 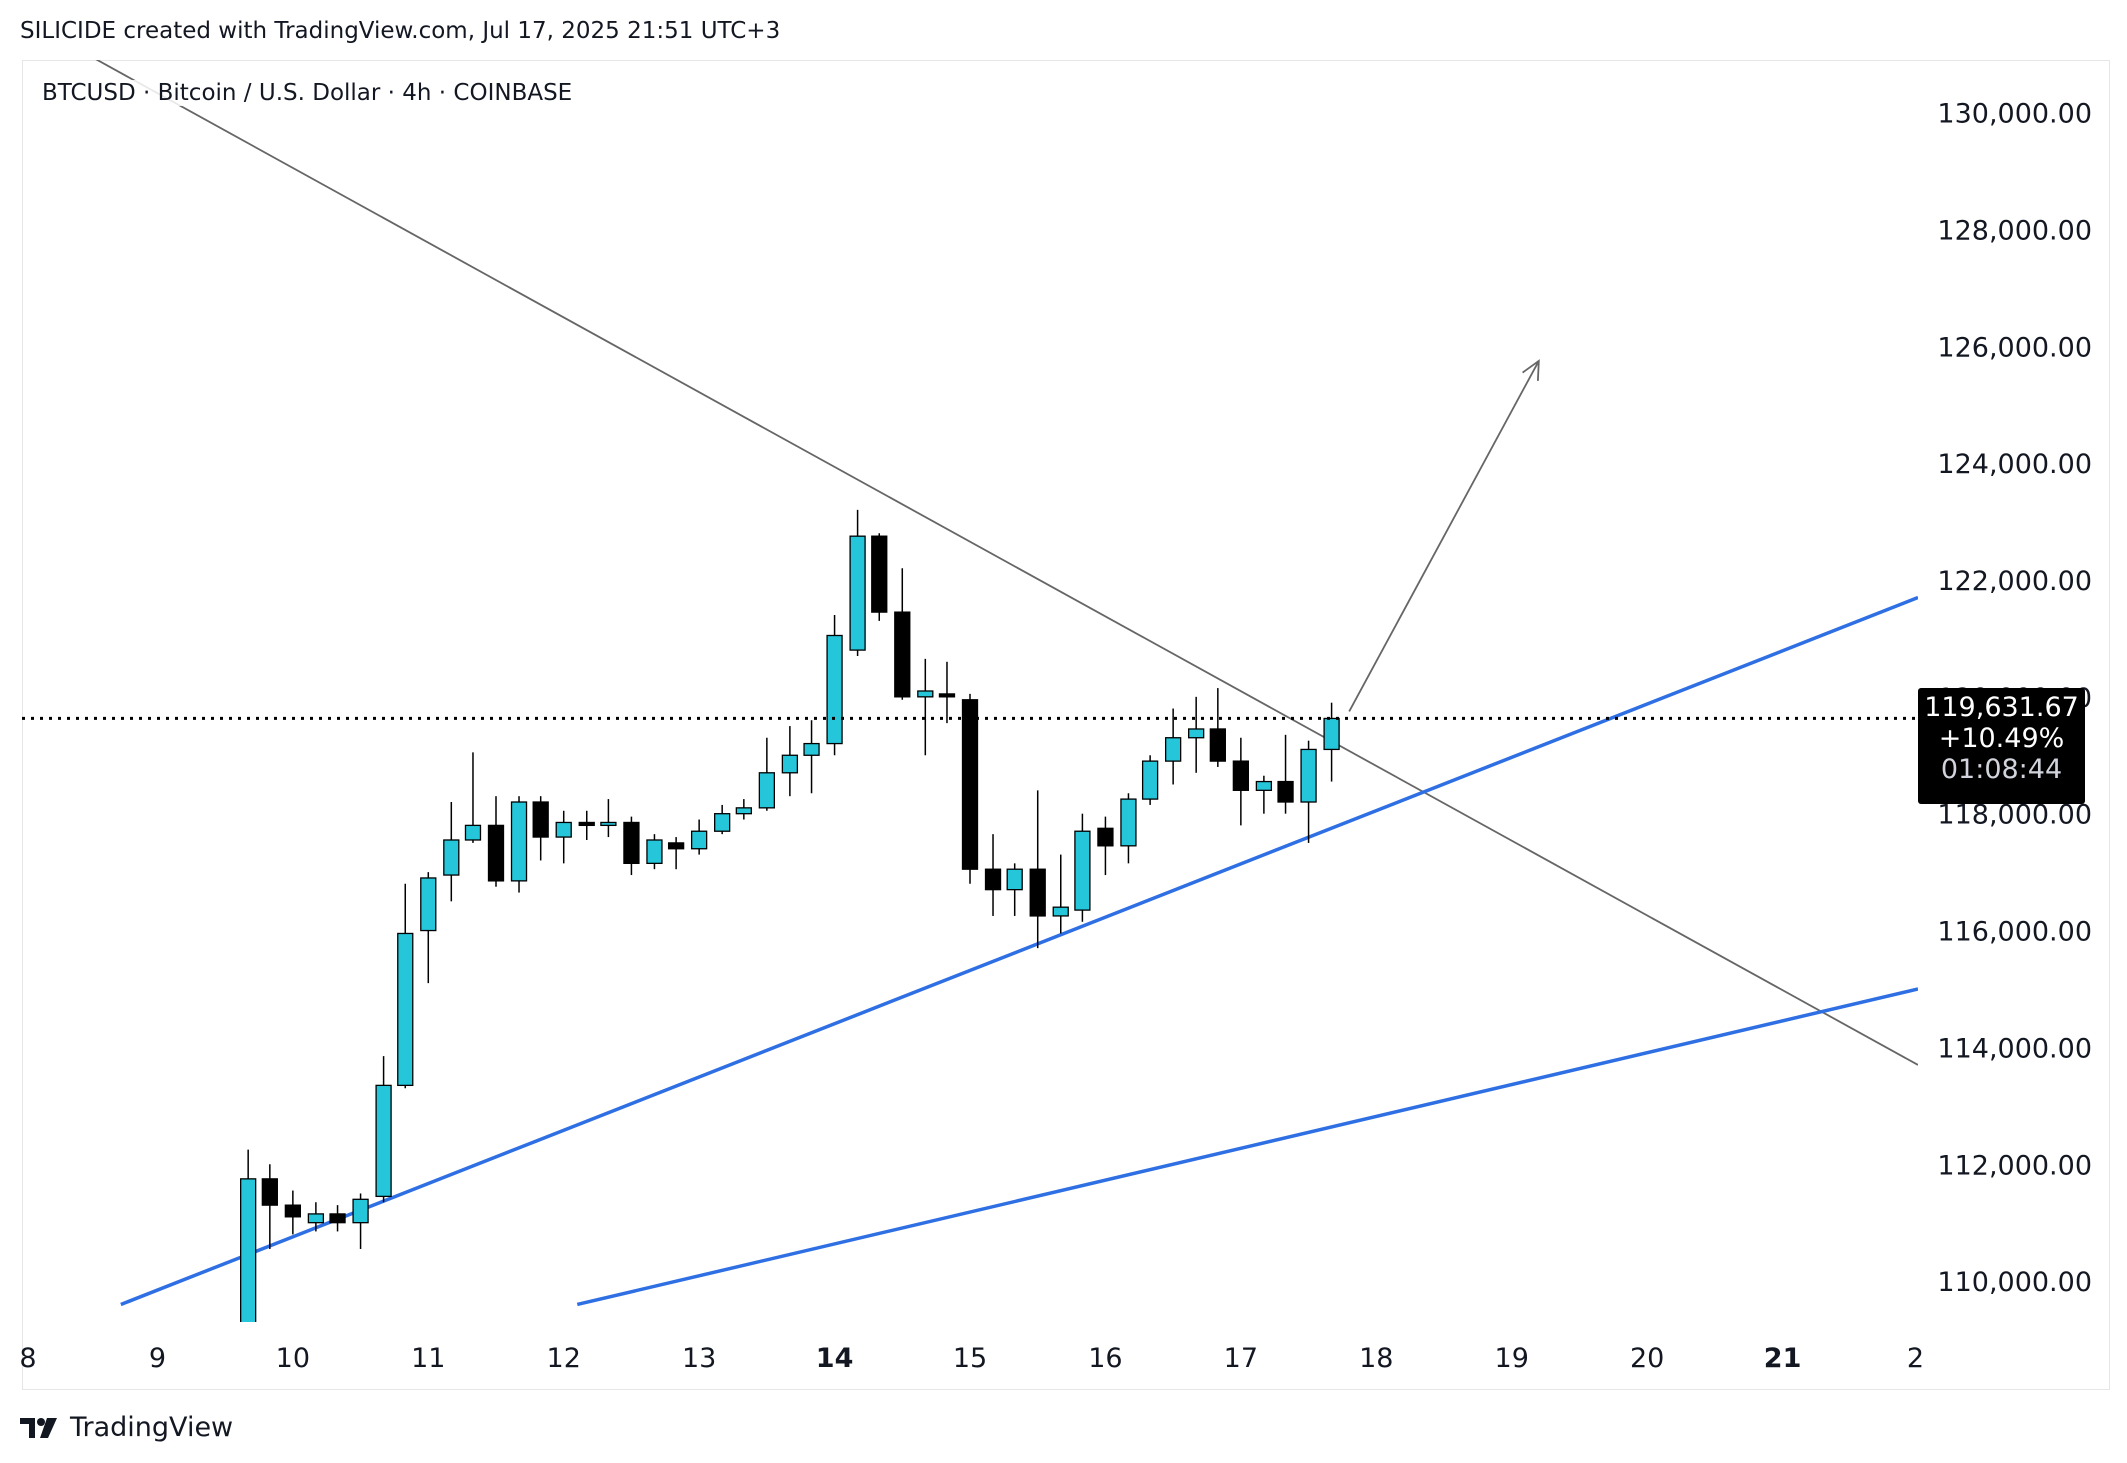 I want to click on x-axis-tick-label: 2, so click(x=1915, y=1358).